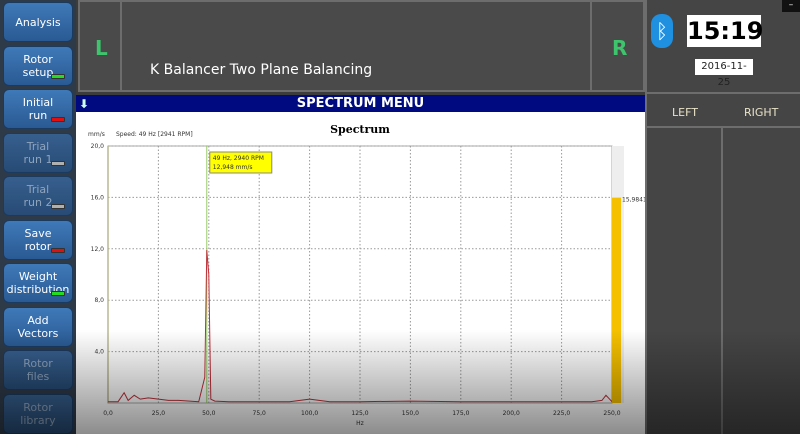 This screenshot has width=800, height=434. I want to click on sidebar-item-label: Analysis, so click(38, 22).